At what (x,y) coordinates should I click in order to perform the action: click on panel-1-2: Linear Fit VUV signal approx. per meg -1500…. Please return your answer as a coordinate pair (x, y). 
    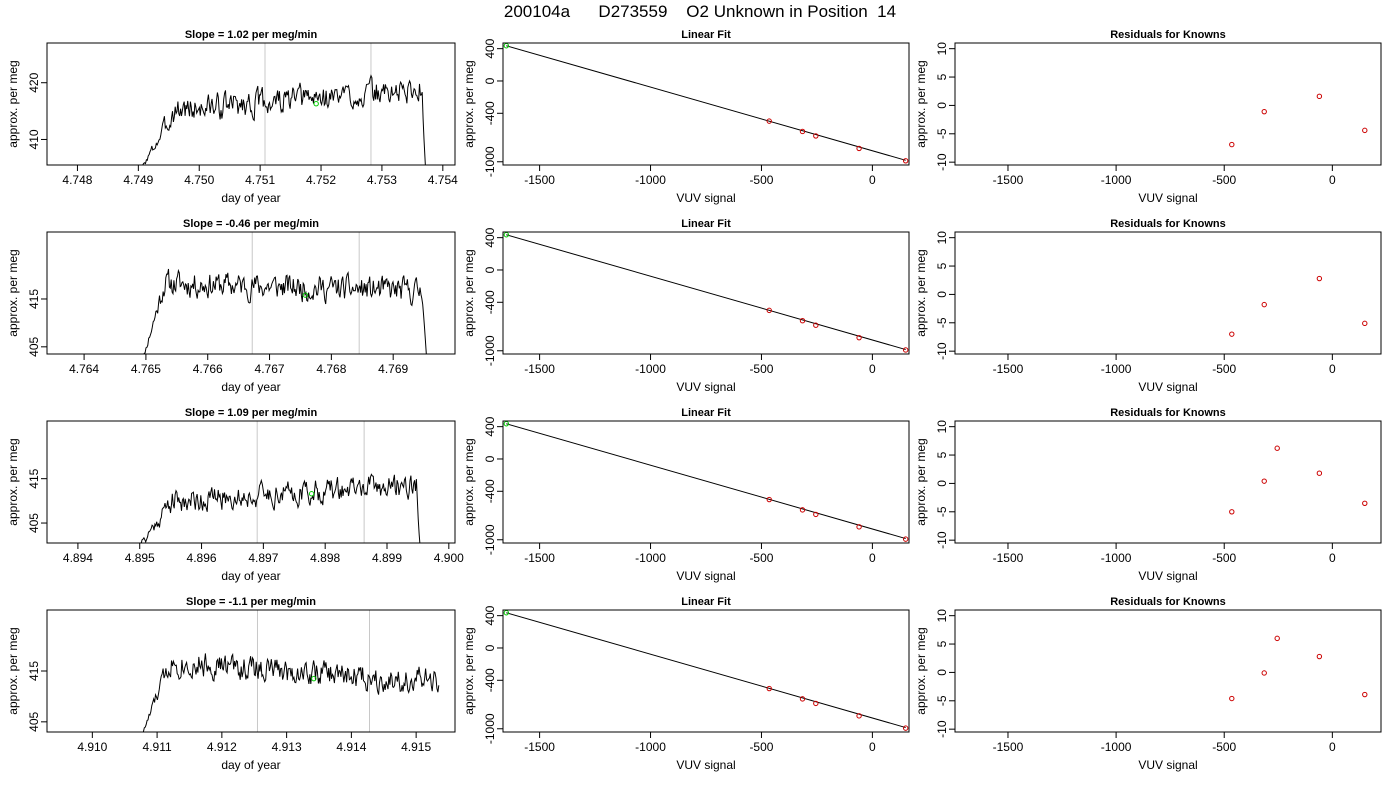
    Looking at the image, I should click on (686, 117).